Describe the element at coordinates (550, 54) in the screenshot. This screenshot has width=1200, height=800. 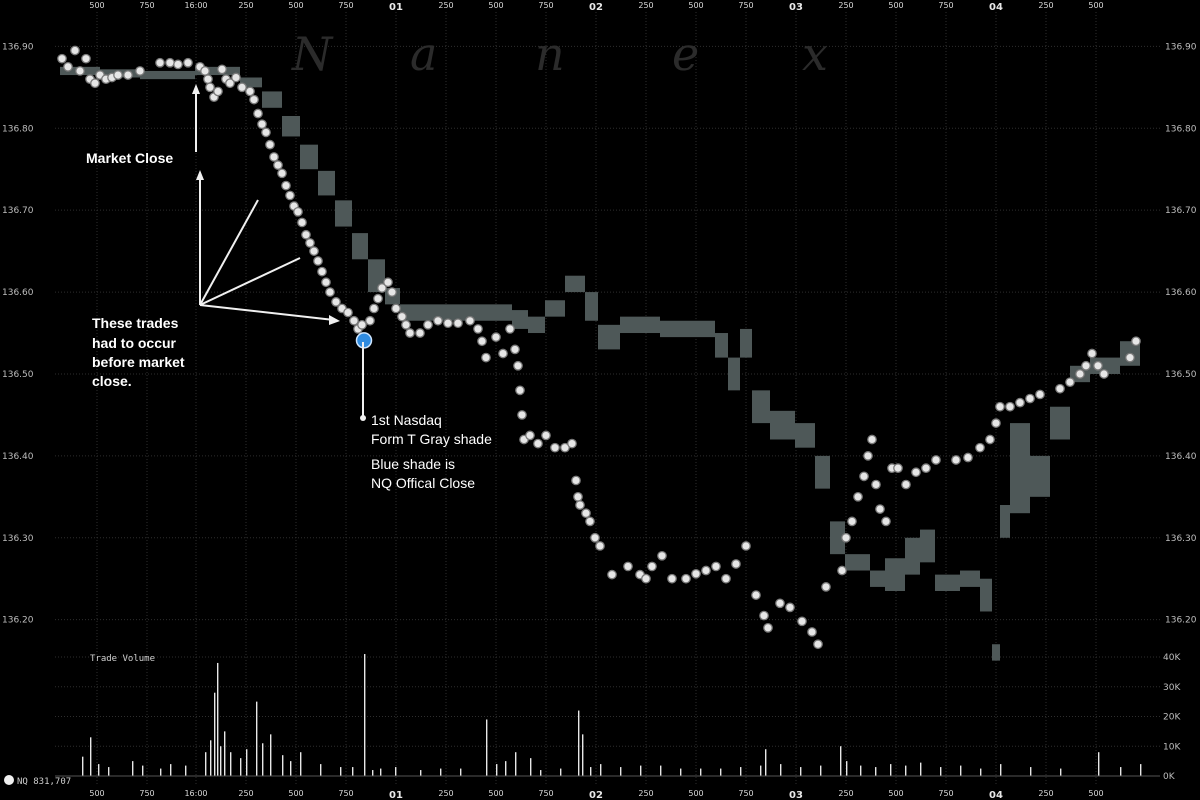
I see `watermark-letter: n` at that location.